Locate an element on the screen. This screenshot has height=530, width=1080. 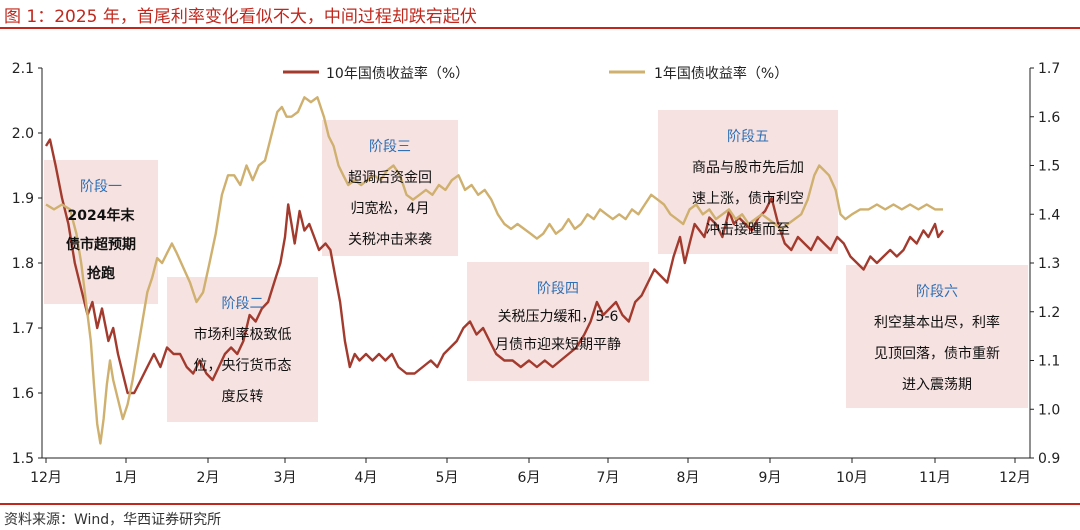
y-tick-label-left: 2.0 is located at coordinates (23, 134).